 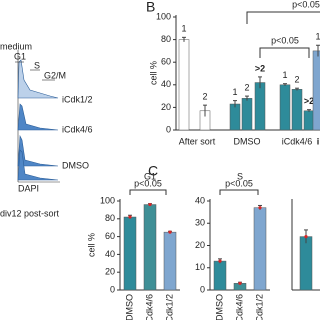 What do you see at coordinates (77, 99) in the screenshot?
I see `label: iCdk1/2` at bounding box center [77, 99].